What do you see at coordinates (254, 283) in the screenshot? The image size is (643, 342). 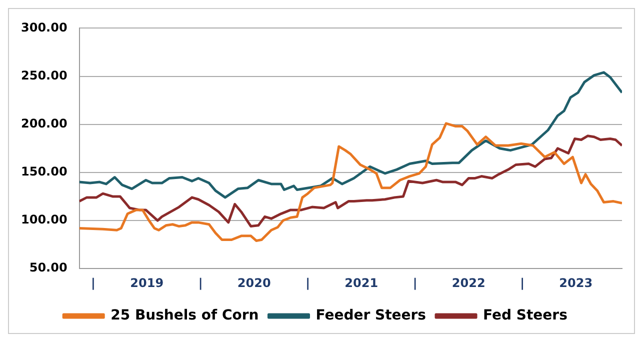 I see `x-tick-label: 2020` at bounding box center [254, 283].